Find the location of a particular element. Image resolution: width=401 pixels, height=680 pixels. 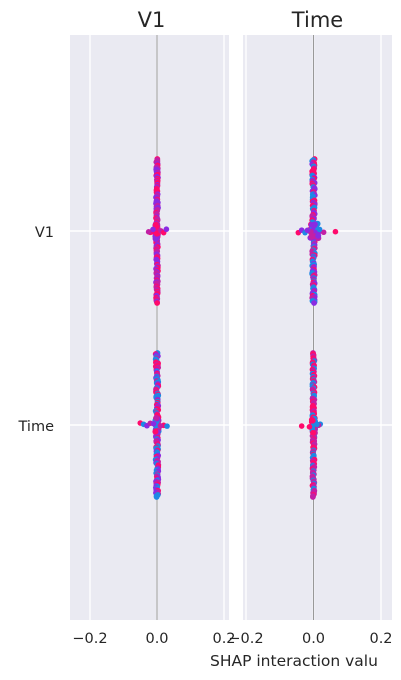

labels-layer: V1 Time is located at coordinates (36, 330).